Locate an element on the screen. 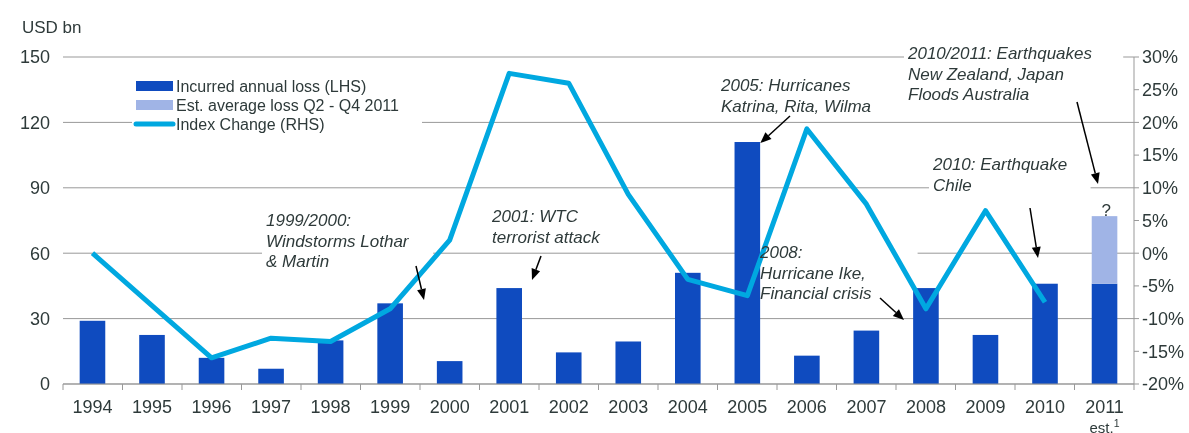 Image resolution: width=1189 pixels, height=433 pixels. x-tick-label: 2008 is located at coordinates (925, 407).